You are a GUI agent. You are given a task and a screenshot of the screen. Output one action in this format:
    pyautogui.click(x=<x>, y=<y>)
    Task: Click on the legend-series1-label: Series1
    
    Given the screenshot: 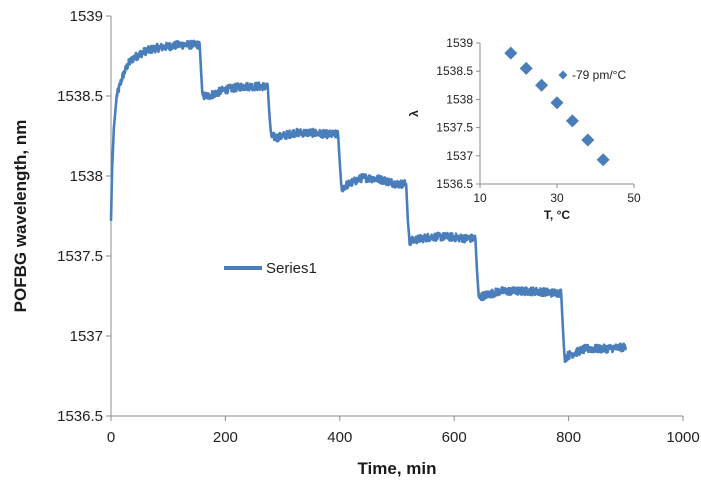 What is the action you would take?
    pyautogui.click(x=291, y=268)
    